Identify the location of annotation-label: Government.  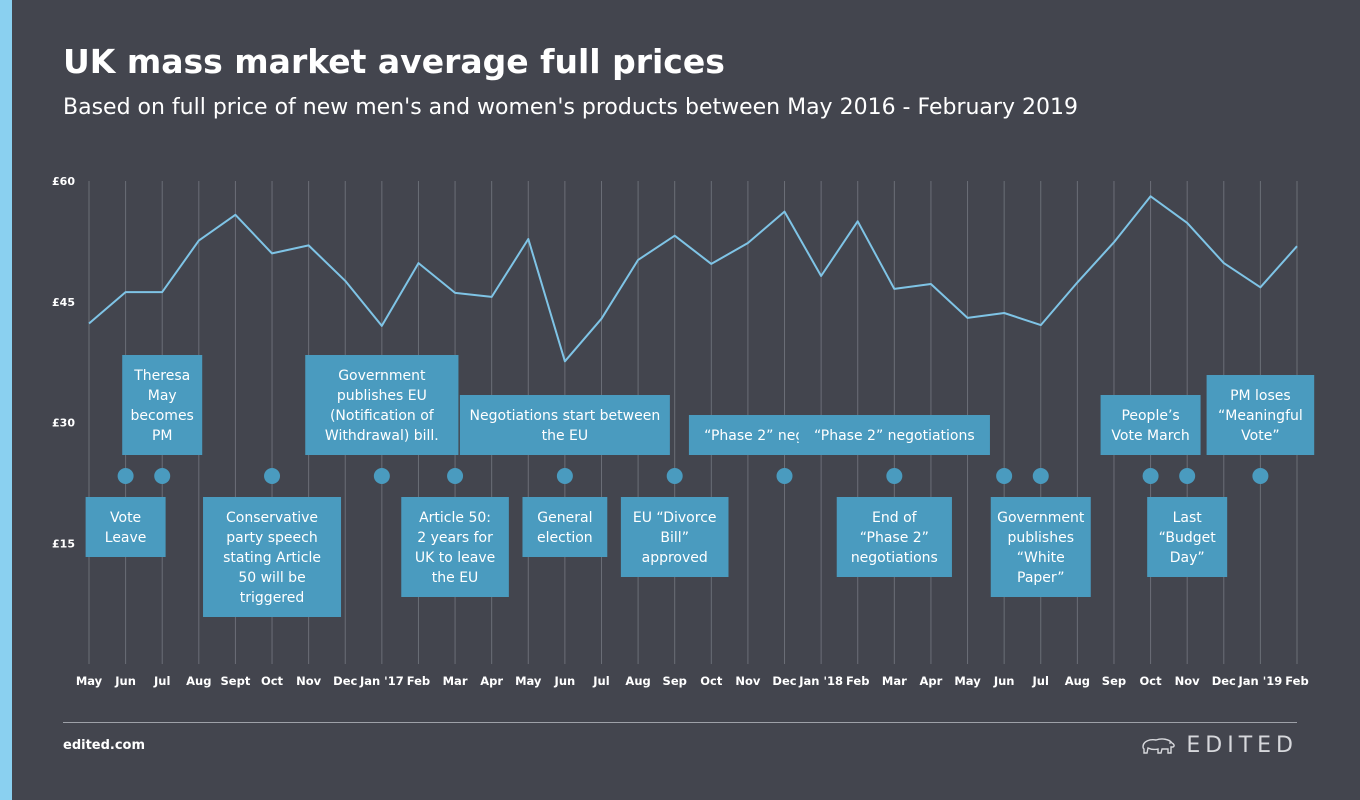
(1041, 518).